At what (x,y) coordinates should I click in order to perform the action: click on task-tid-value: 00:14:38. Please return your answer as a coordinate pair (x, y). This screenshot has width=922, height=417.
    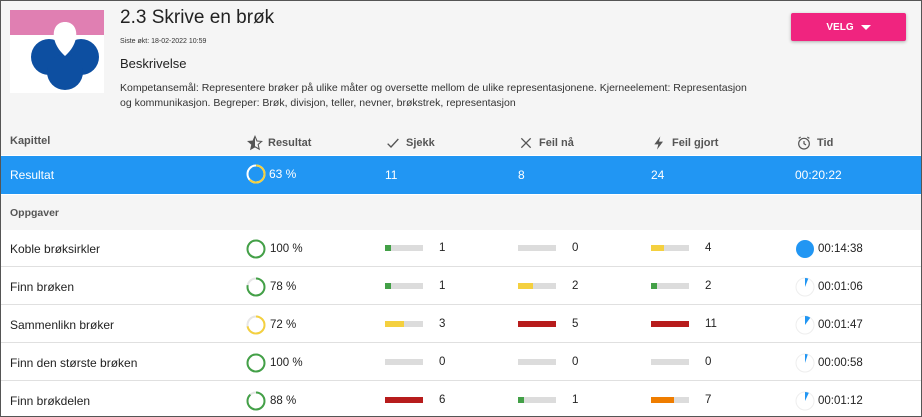
    Looking at the image, I should click on (840, 249).